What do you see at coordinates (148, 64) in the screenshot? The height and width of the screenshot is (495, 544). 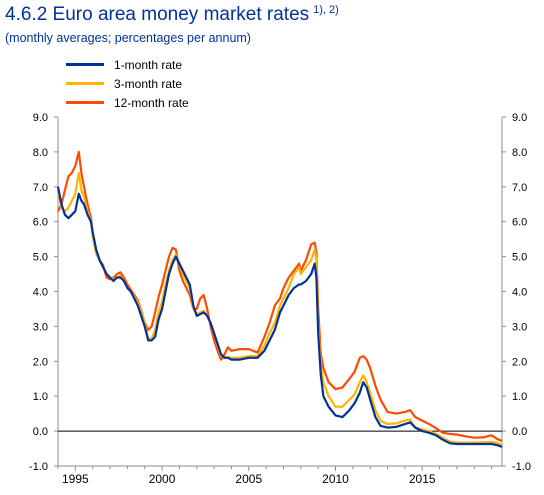 I see `legend-label-1-month: 1-month rate` at bounding box center [148, 64].